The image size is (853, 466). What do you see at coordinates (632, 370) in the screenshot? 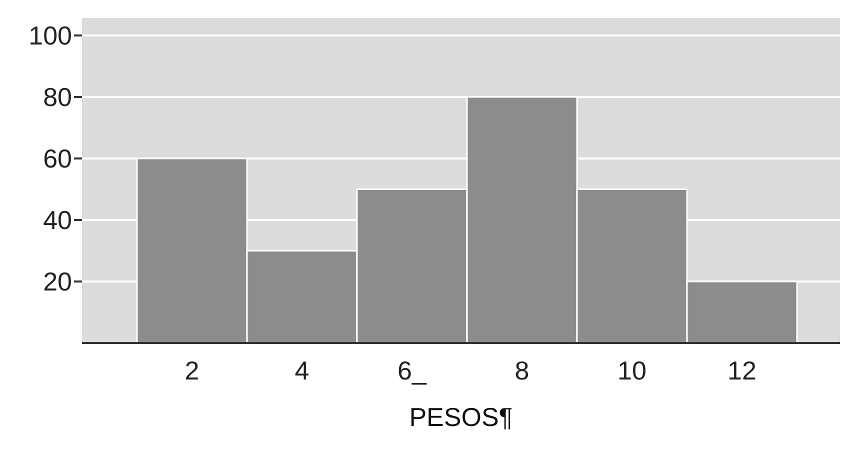
I see `x-tick-label: 10` at bounding box center [632, 370].